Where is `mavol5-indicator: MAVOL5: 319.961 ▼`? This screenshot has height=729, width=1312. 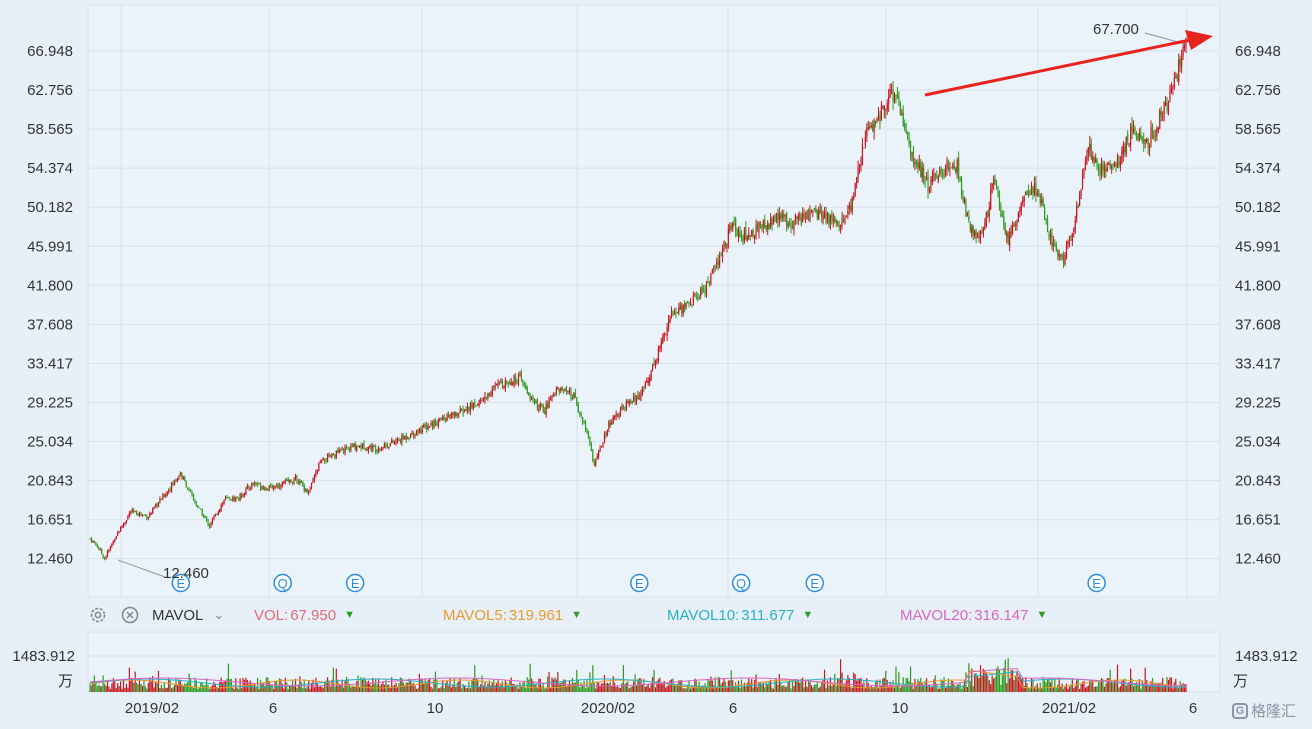
mavol5-indicator: MAVOL5: 319.961 ▼ is located at coordinates (512, 615).